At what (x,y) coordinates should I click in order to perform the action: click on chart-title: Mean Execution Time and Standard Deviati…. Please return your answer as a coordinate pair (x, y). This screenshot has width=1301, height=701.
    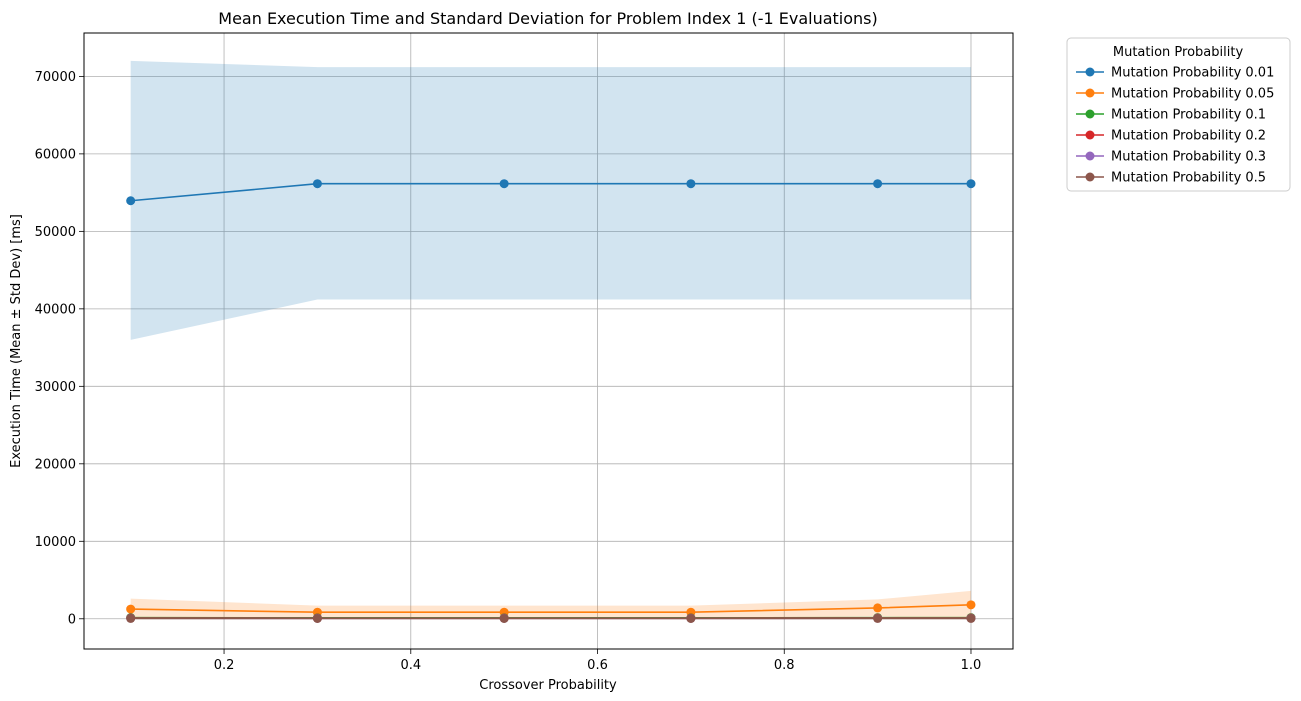
    Looking at the image, I should click on (547, 18).